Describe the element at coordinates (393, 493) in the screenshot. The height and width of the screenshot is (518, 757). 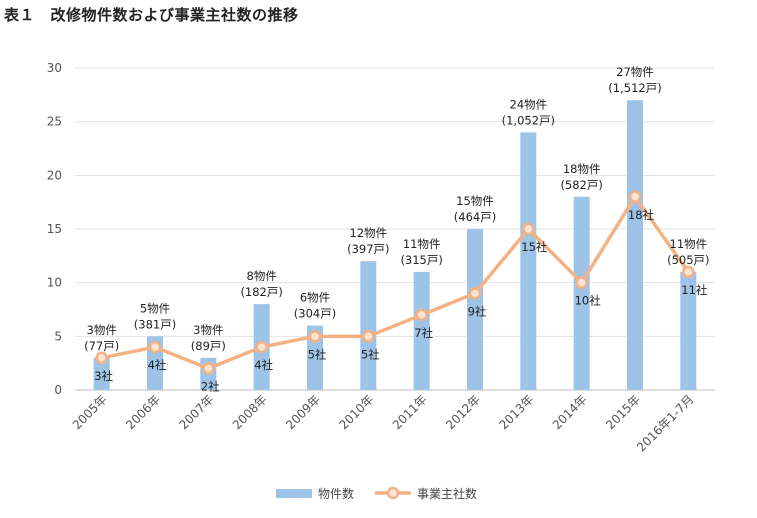
I see `legend-marker` at that location.